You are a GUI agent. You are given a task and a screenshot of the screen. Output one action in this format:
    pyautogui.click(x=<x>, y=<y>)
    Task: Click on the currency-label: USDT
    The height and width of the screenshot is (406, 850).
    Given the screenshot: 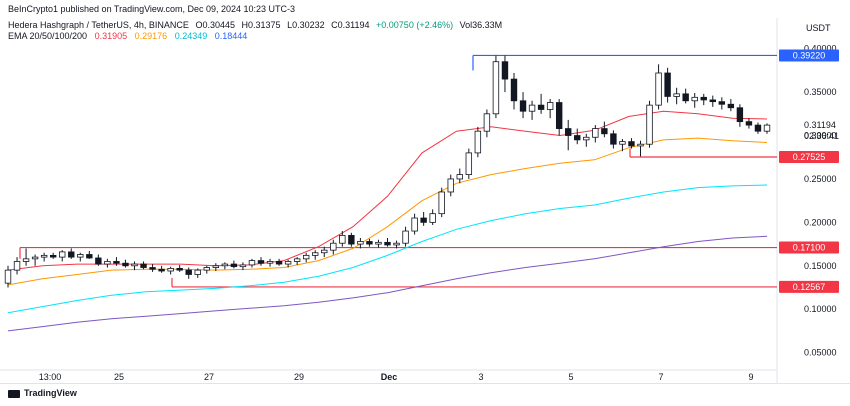 What is the action you would take?
    pyautogui.click(x=818, y=28)
    